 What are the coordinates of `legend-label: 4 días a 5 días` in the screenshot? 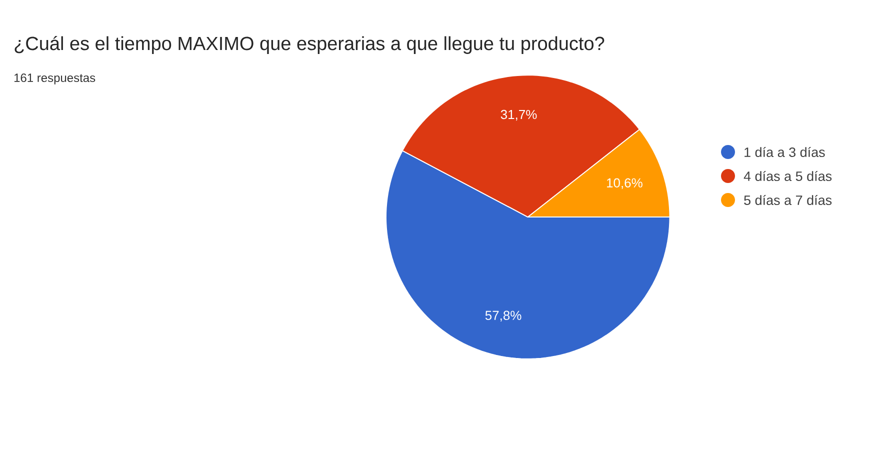 It's located at (788, 176).